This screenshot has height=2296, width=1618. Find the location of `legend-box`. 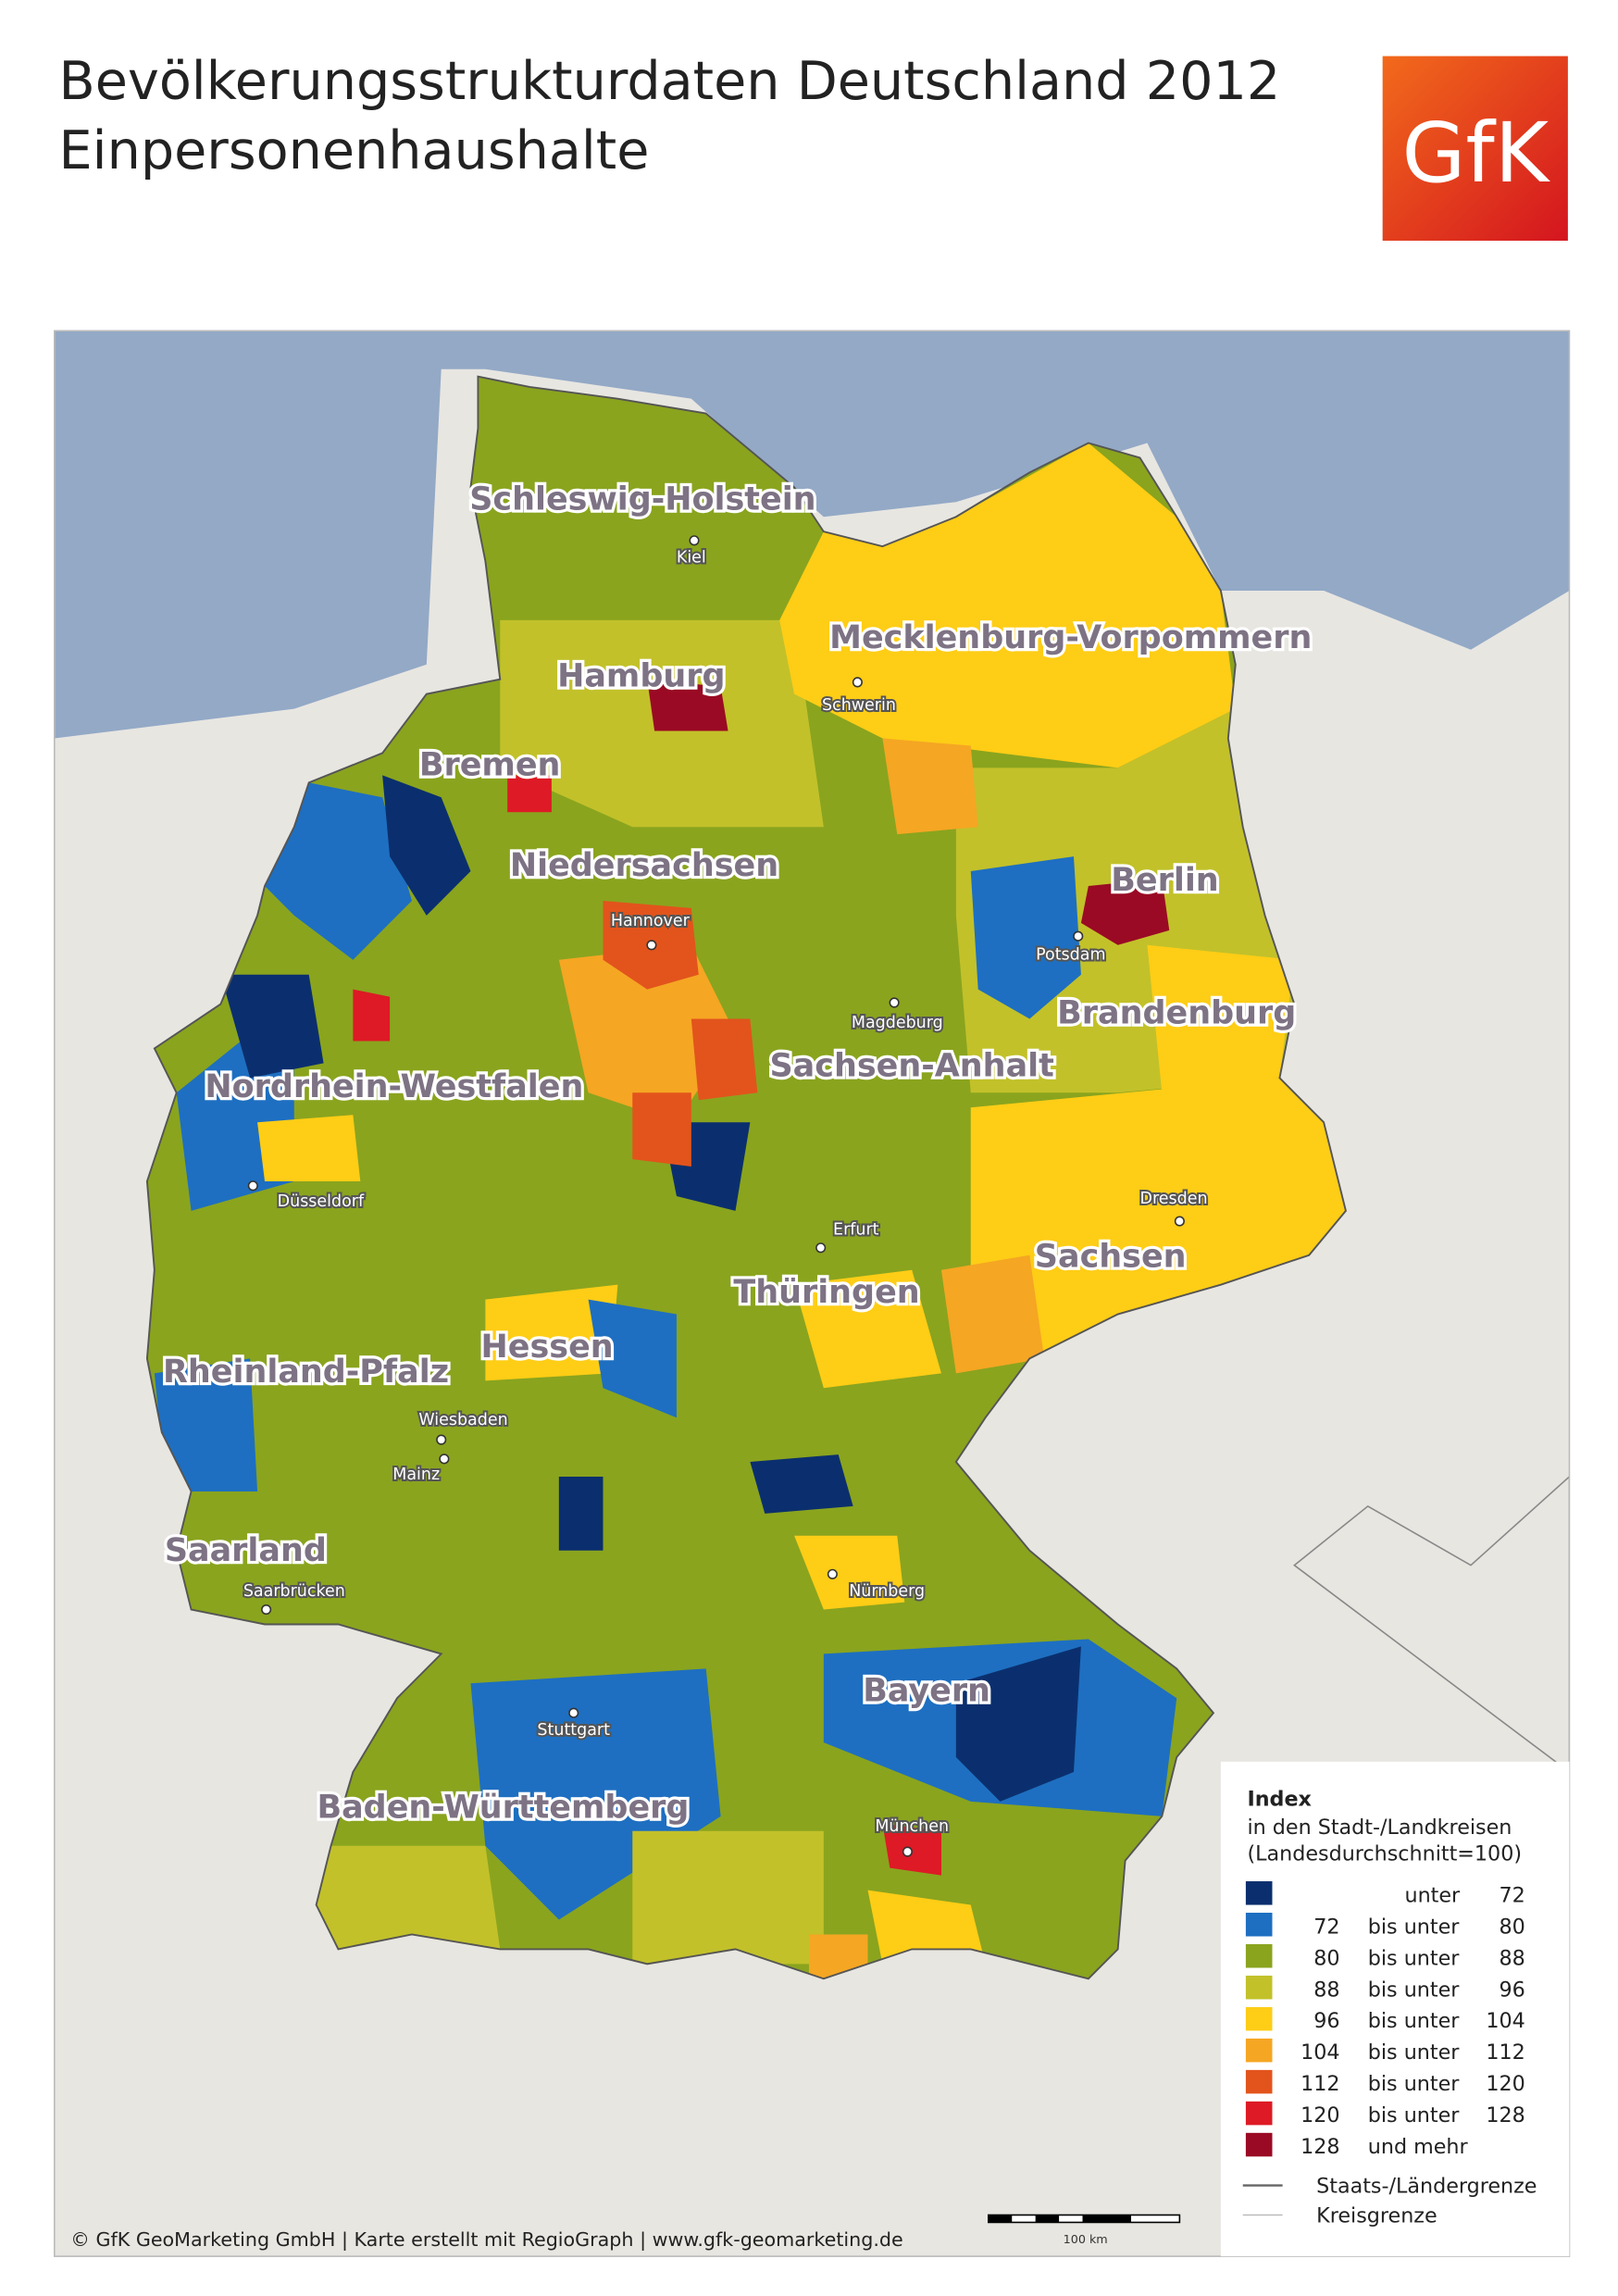

legend-box is located at coordinates (1395, 2009).